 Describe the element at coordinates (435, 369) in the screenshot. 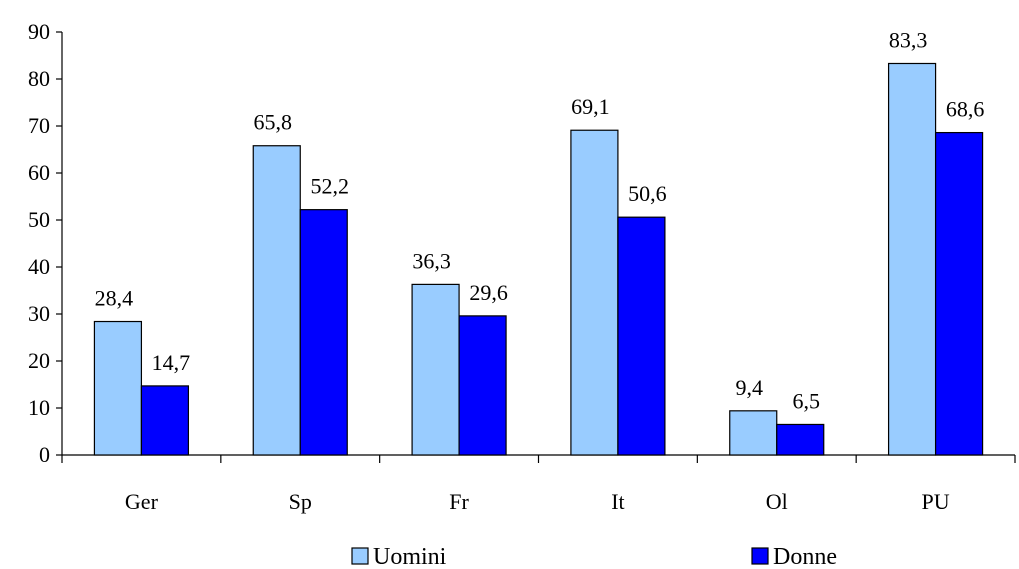

I see `bar-uomini-fr` at that location.